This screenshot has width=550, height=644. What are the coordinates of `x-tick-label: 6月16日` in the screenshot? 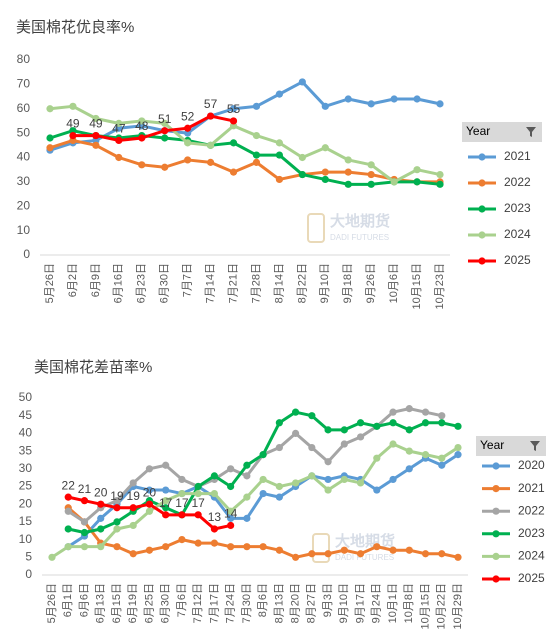 It's located at (119, 283).